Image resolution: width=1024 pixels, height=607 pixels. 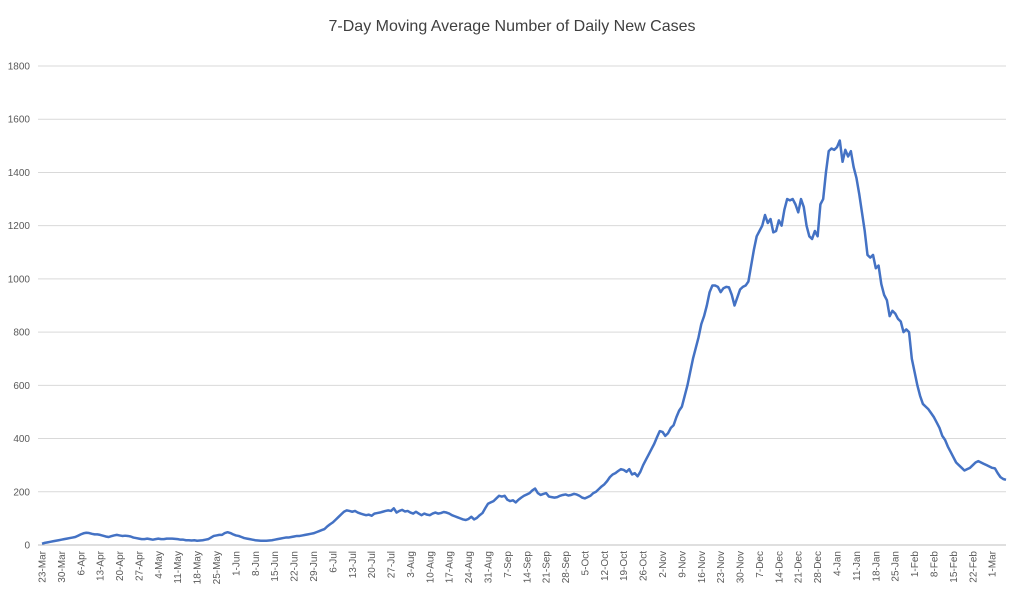 What do you see at coordinates (21, 386) in the screenshot?
I see `y-tick-label: 600` at bounding box center [21, 386].